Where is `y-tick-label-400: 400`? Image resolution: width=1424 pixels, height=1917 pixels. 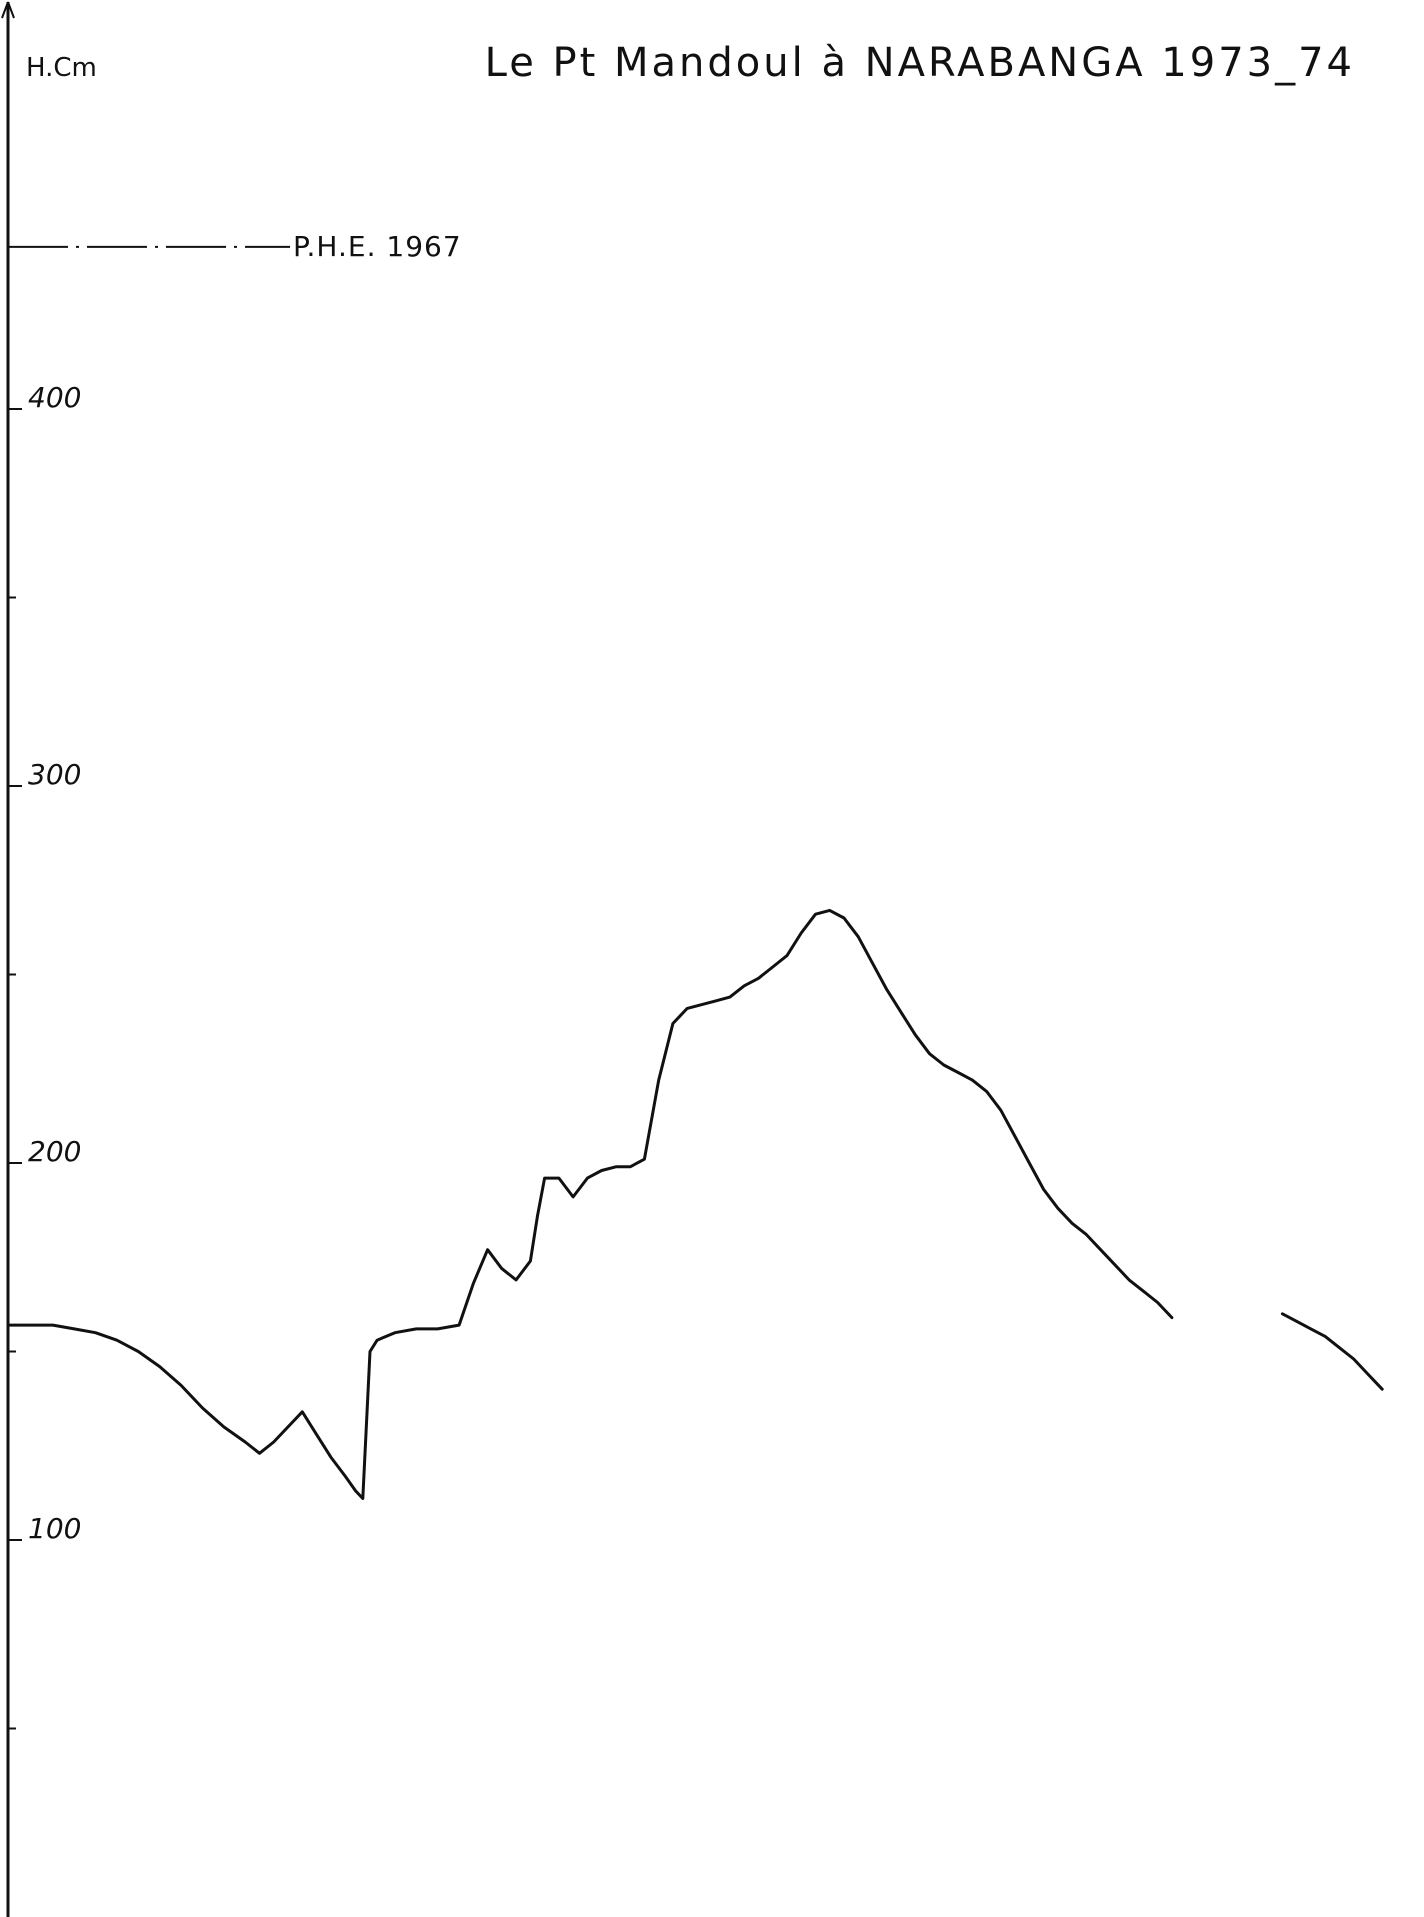 y-tick-label-400: 400 is located at coordinates (54, 397).